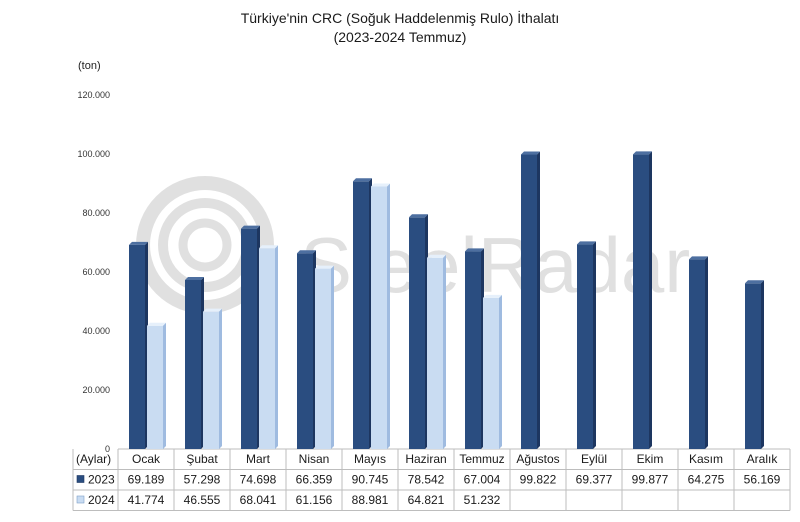 This screenshot has width=800, height=522. Describe the element at coordinates (762, 480) in the screenshot. I see `data-label: 56.169` at that location.